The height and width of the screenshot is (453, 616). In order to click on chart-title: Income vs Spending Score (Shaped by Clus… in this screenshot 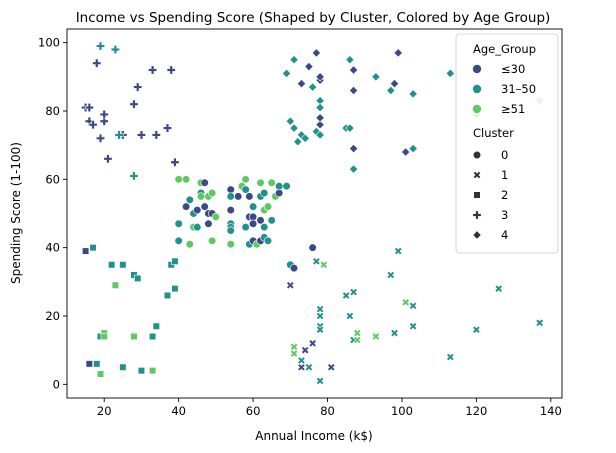, I will do `click(313, 18)`.